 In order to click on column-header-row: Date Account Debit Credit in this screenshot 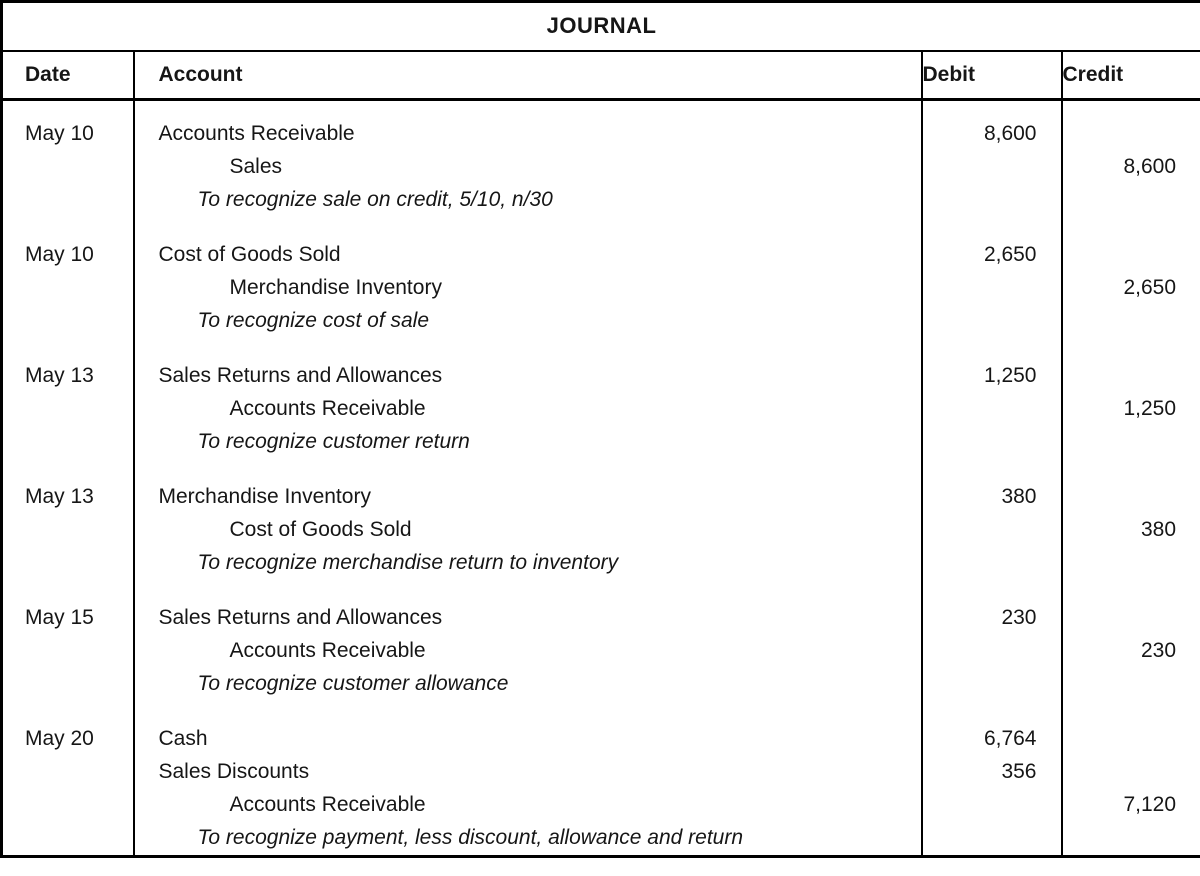, I will do `click(600, 75)`.